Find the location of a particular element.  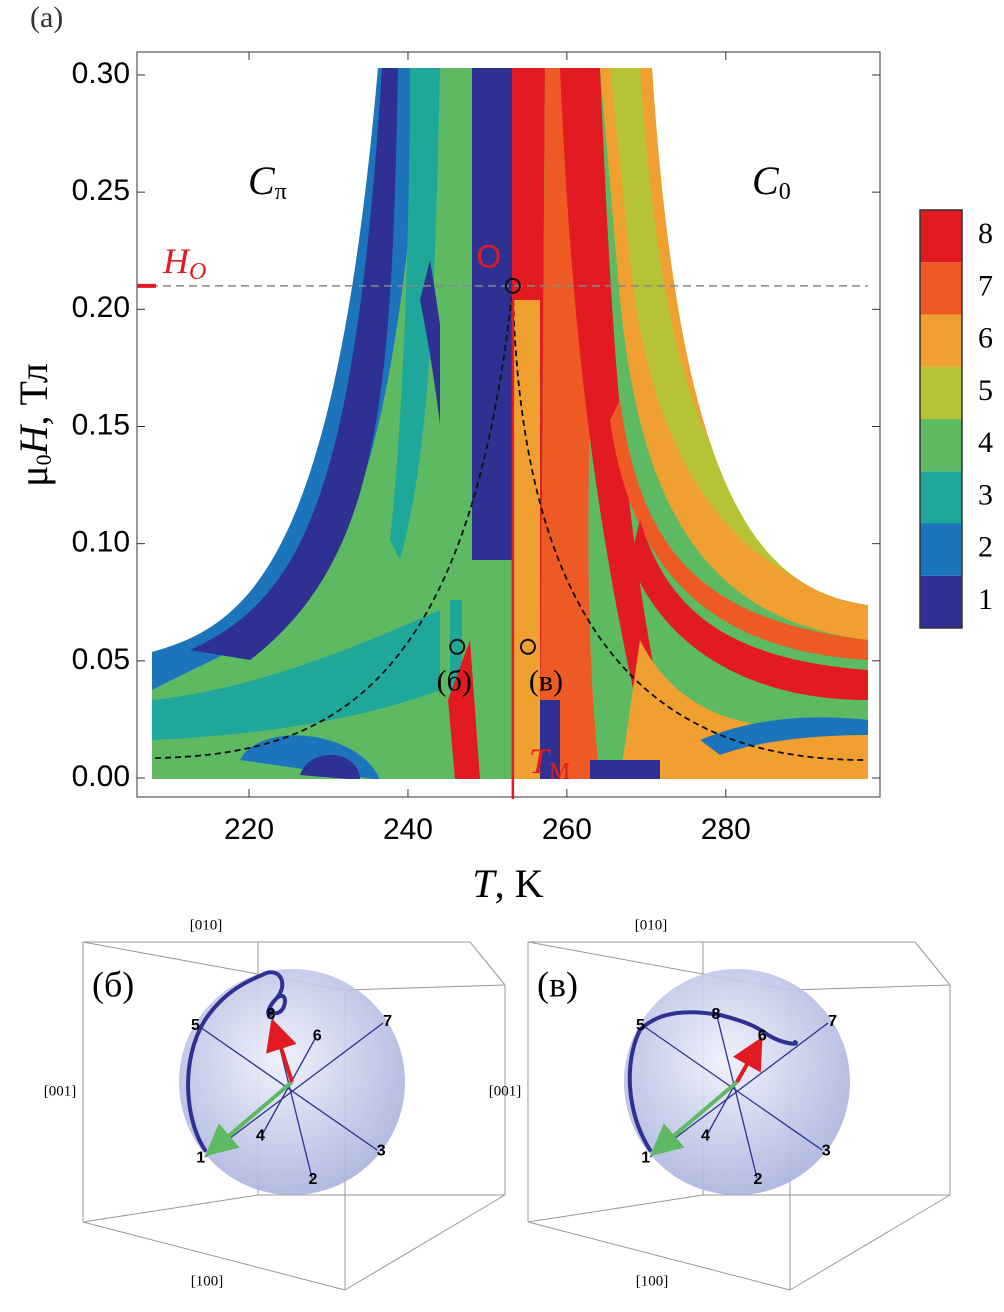

colorbar-label: 4 is located at coordinates (985, 442).